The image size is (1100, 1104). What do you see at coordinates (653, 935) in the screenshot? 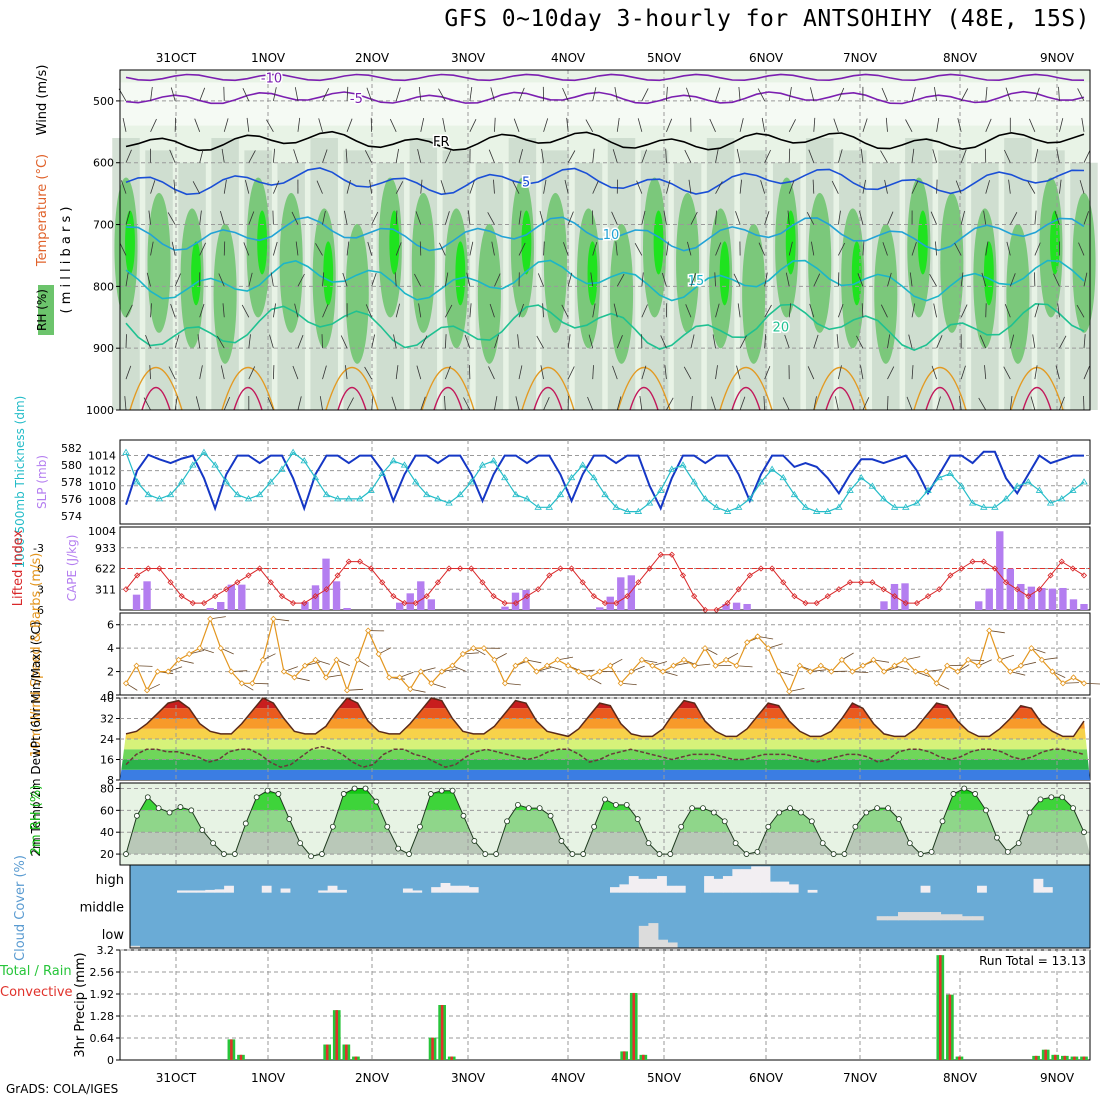
I see `cloud-low-bar` at bounding box center [653, 935].